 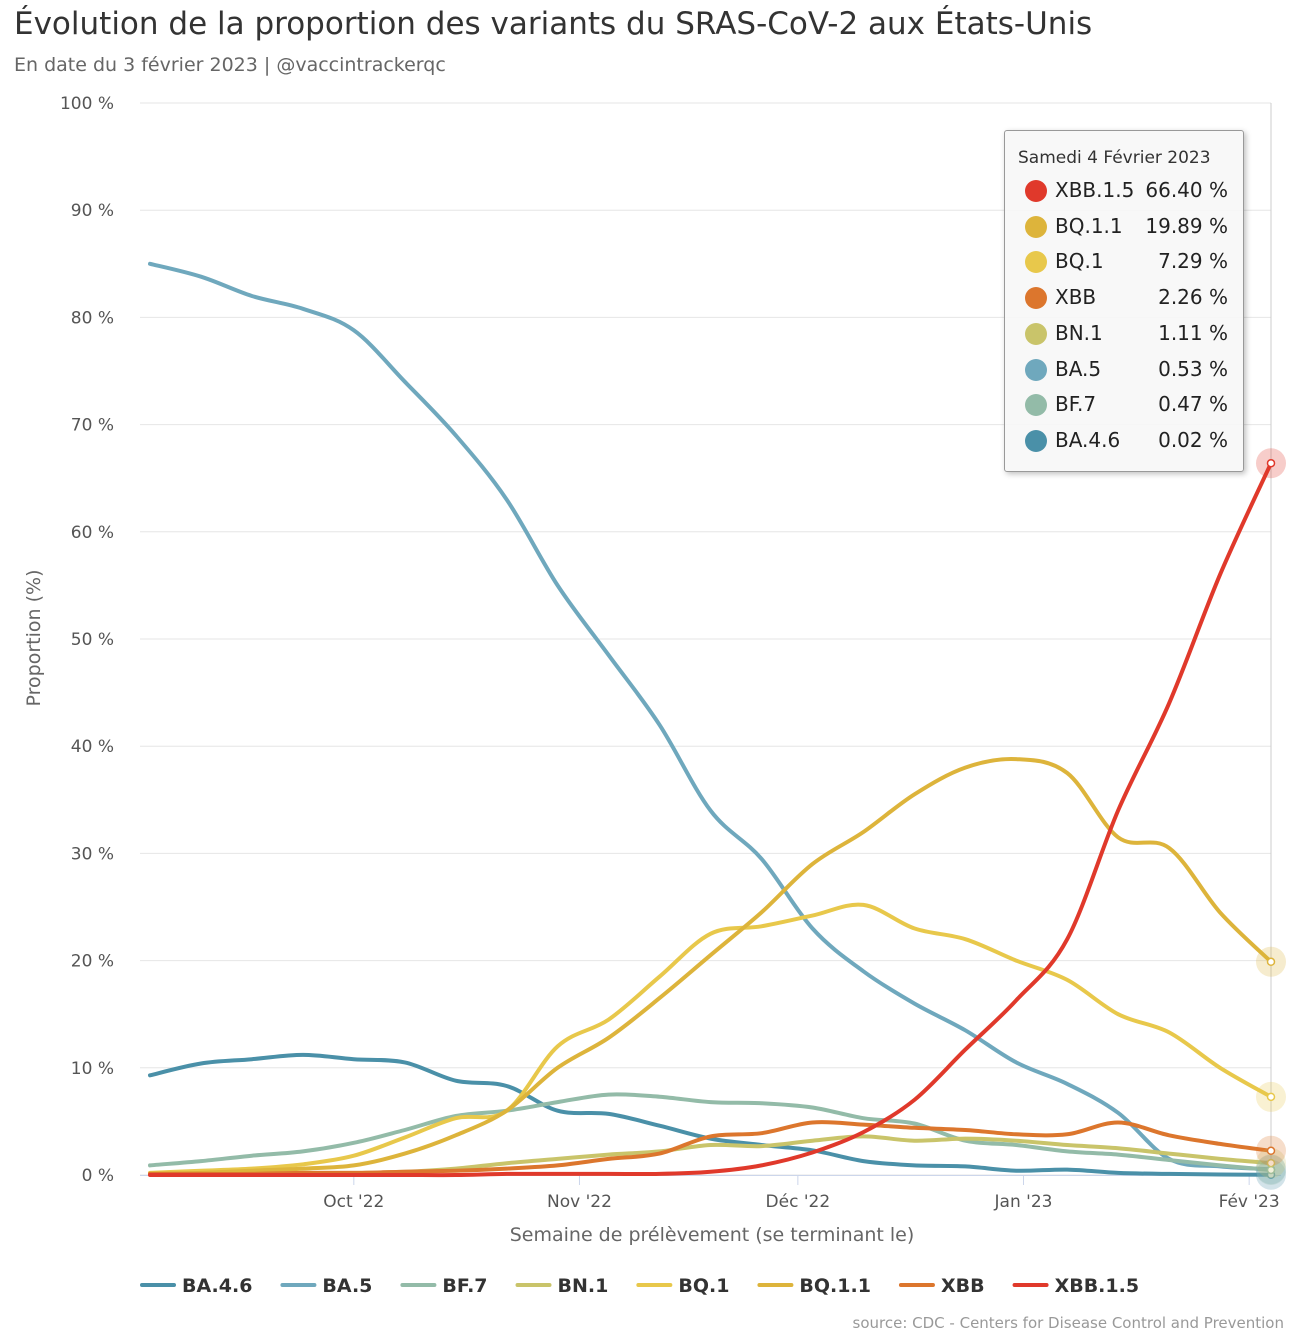 What do you see at coordinates (1126, 227) in the screenshot?
I see `tooltip-row: BQ.1.1 19.89 %` at bounding box center [1126, 227].